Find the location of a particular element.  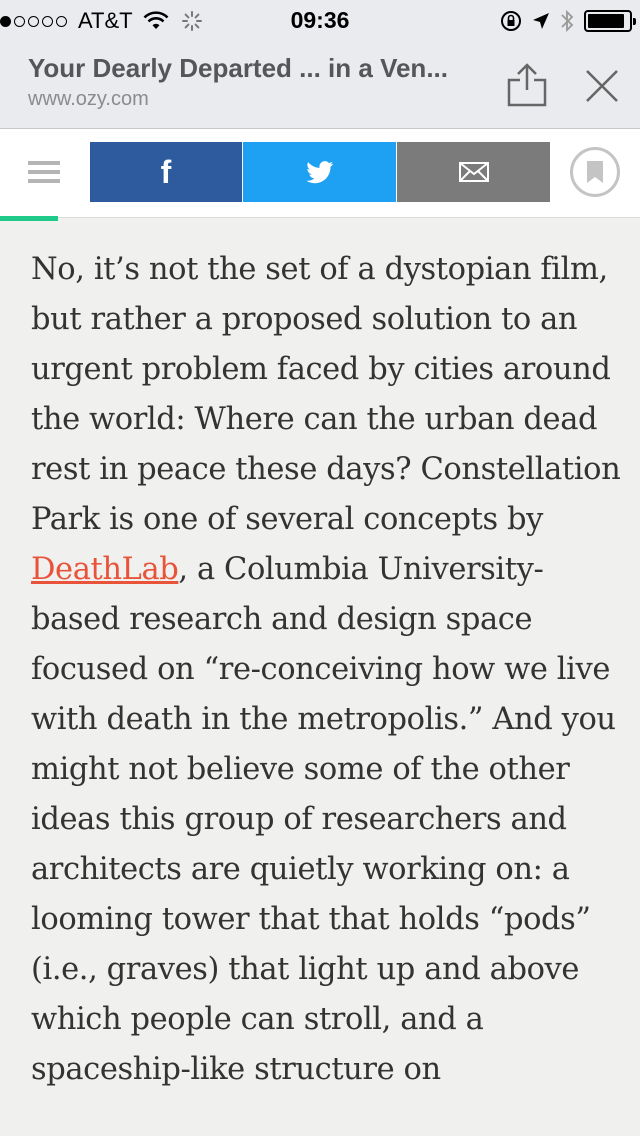

mail-icon is located at coordinates (473, 172).